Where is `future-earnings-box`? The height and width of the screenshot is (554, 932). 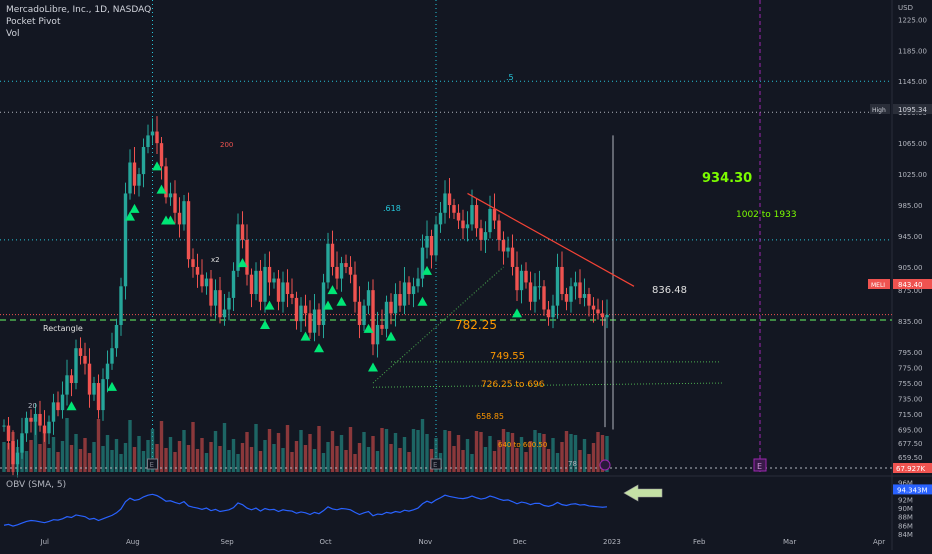
future-earnings-box is located at coordinates (760, 465).